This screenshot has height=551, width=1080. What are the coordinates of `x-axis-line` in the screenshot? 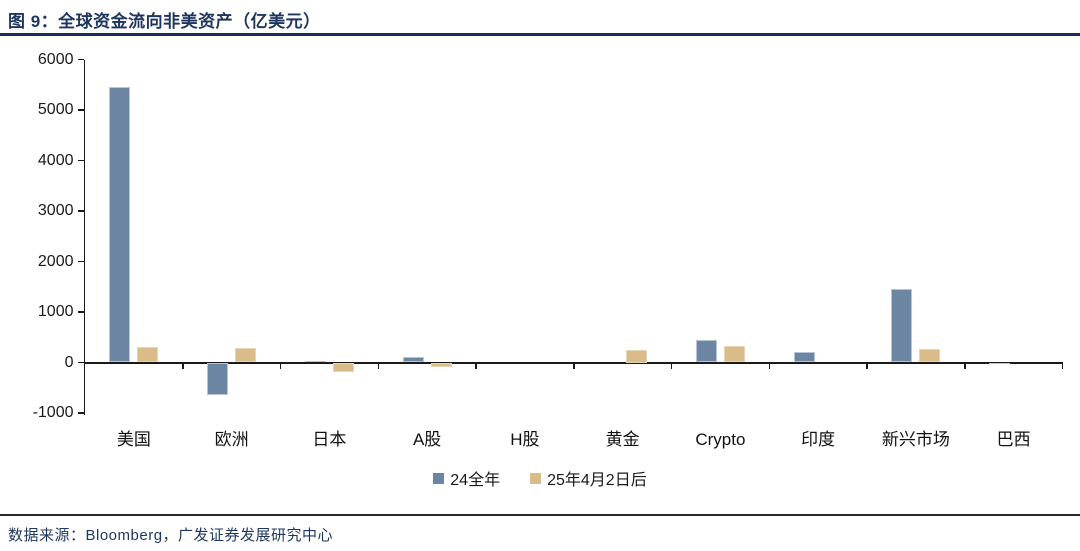 It's located at (573, 362).